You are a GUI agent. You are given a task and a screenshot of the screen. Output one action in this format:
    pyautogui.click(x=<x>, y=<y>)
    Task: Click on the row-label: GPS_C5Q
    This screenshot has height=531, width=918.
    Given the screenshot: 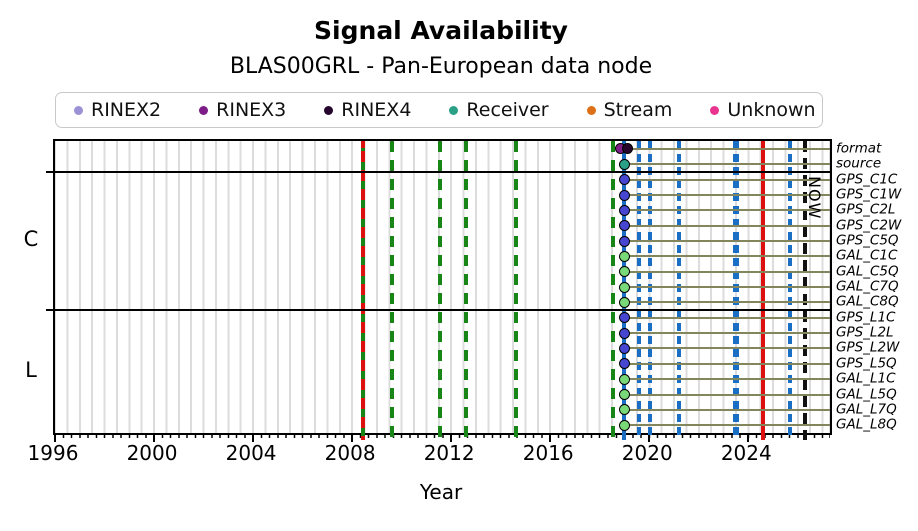 What is the action you would take?
    pyautogui.click(x=867, y=240)
    